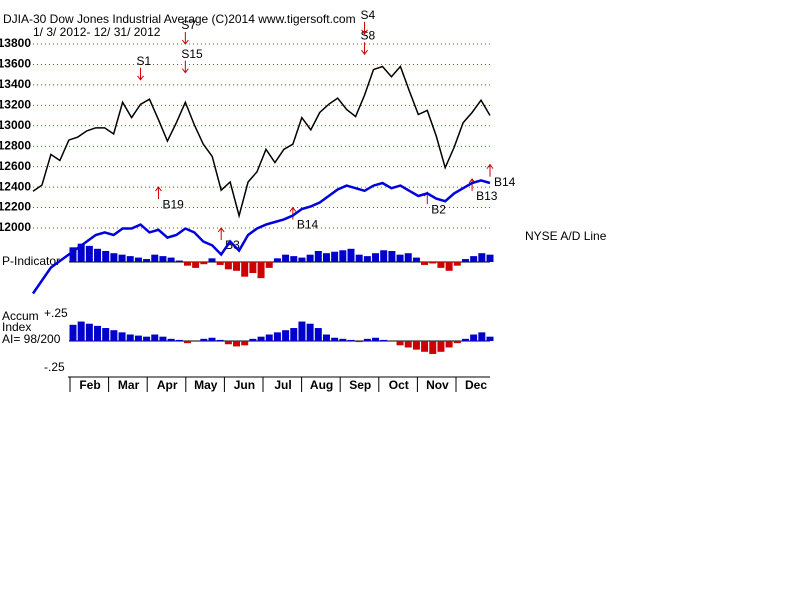 The width and height of the screenshot is (800, 600). I want to click on y-tick-label: 12400, so click(15, 186).